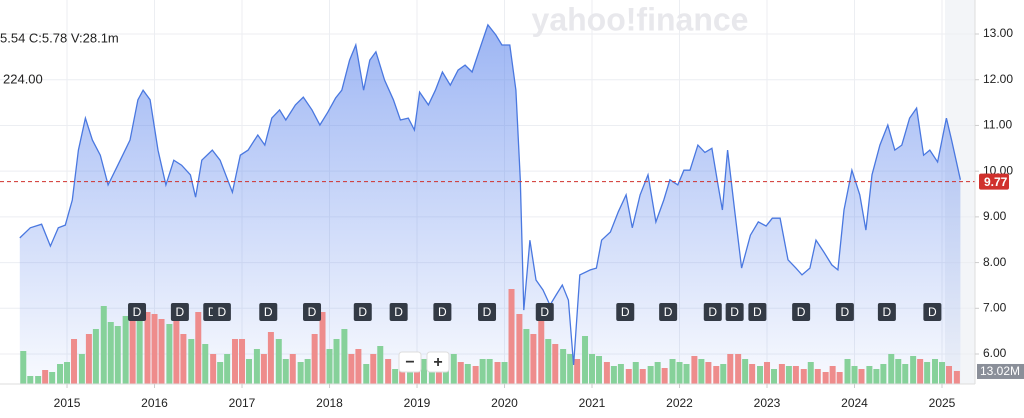 Image resolution: width=1024 pixels, height=418 pixels. I want to click on current-price-box, so click(994, 181).